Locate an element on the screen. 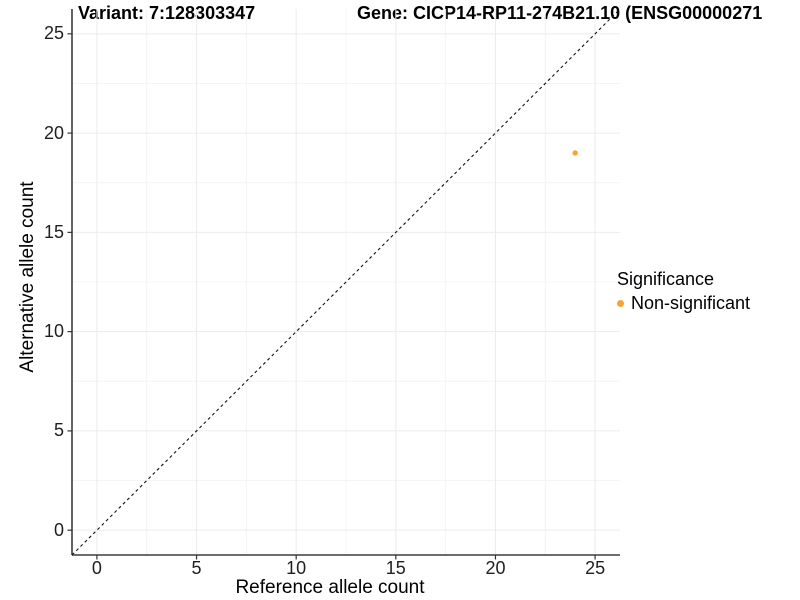  legend: Significance Non-significant is located at coordinates (683, 291).